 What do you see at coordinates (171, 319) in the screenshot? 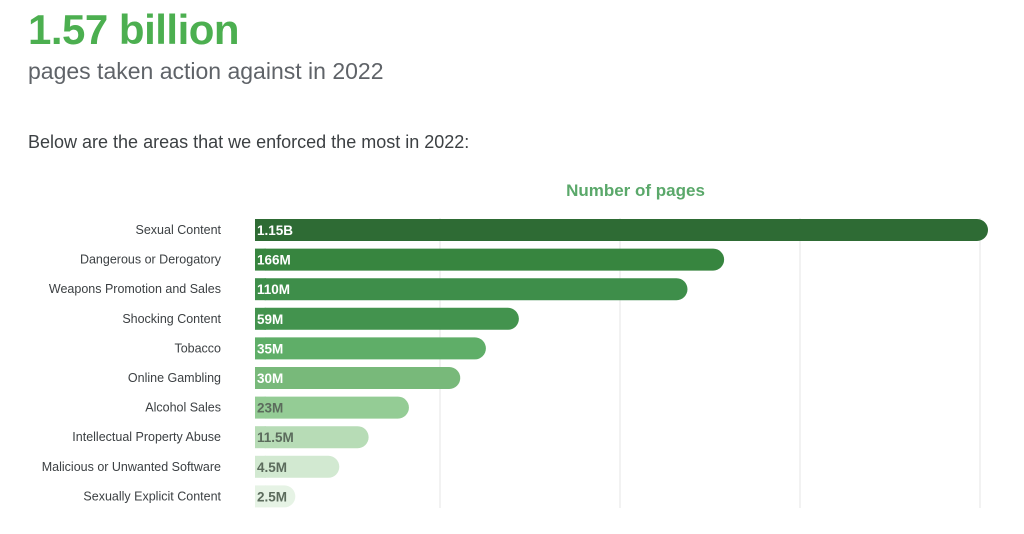
I see `category-label: Shocking Content` at bounding box center [171, 319].